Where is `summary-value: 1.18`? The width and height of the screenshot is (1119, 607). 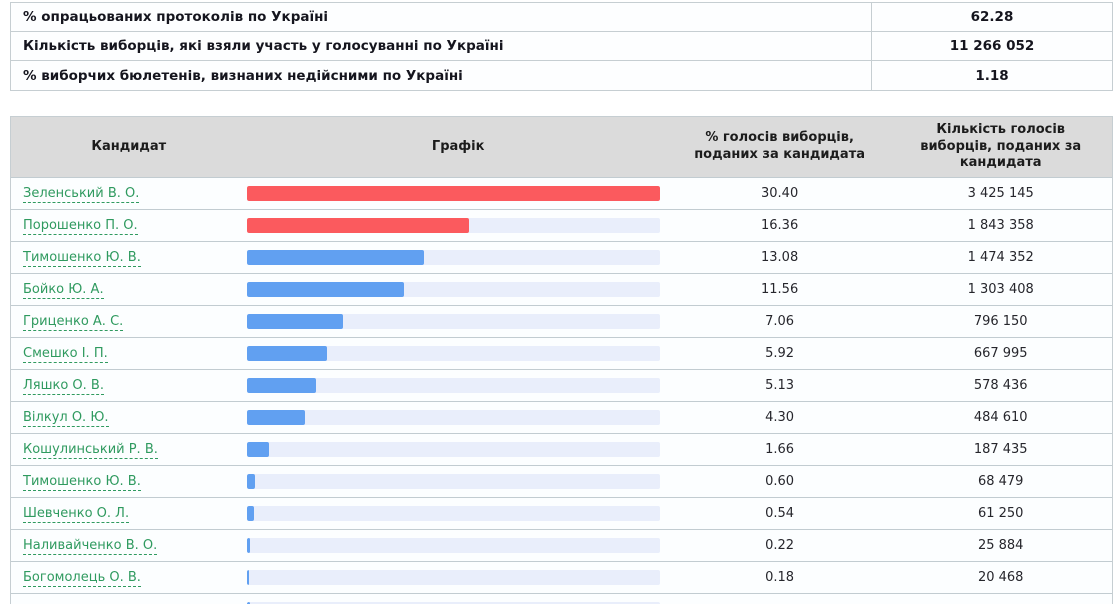 summary-value: 1.18 is located at coordinates (992, 75).